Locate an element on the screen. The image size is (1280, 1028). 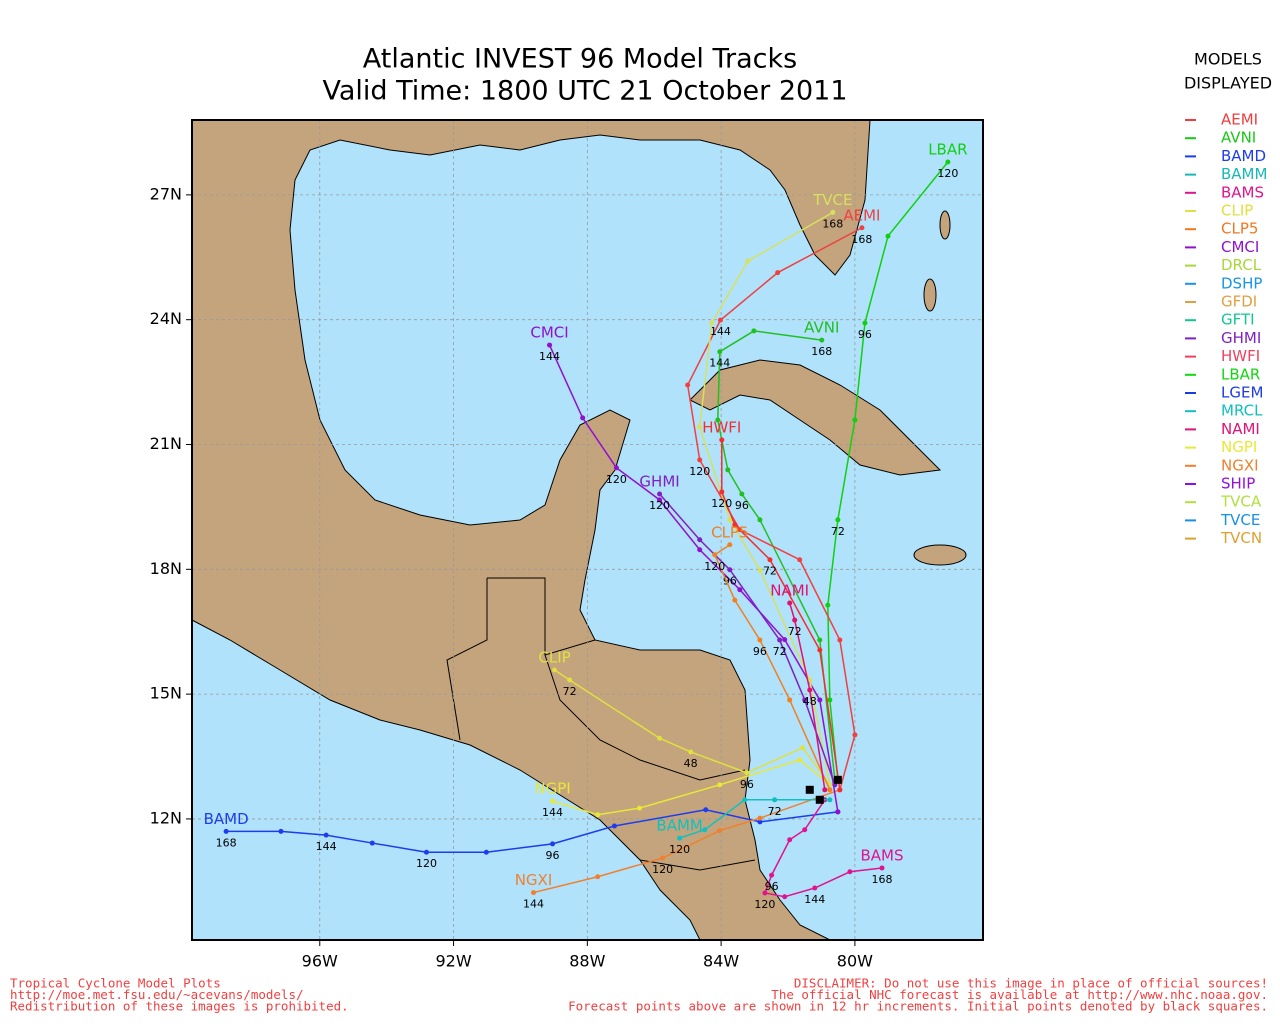
x-tick-label: 96W is located at coordinates (320, 961).